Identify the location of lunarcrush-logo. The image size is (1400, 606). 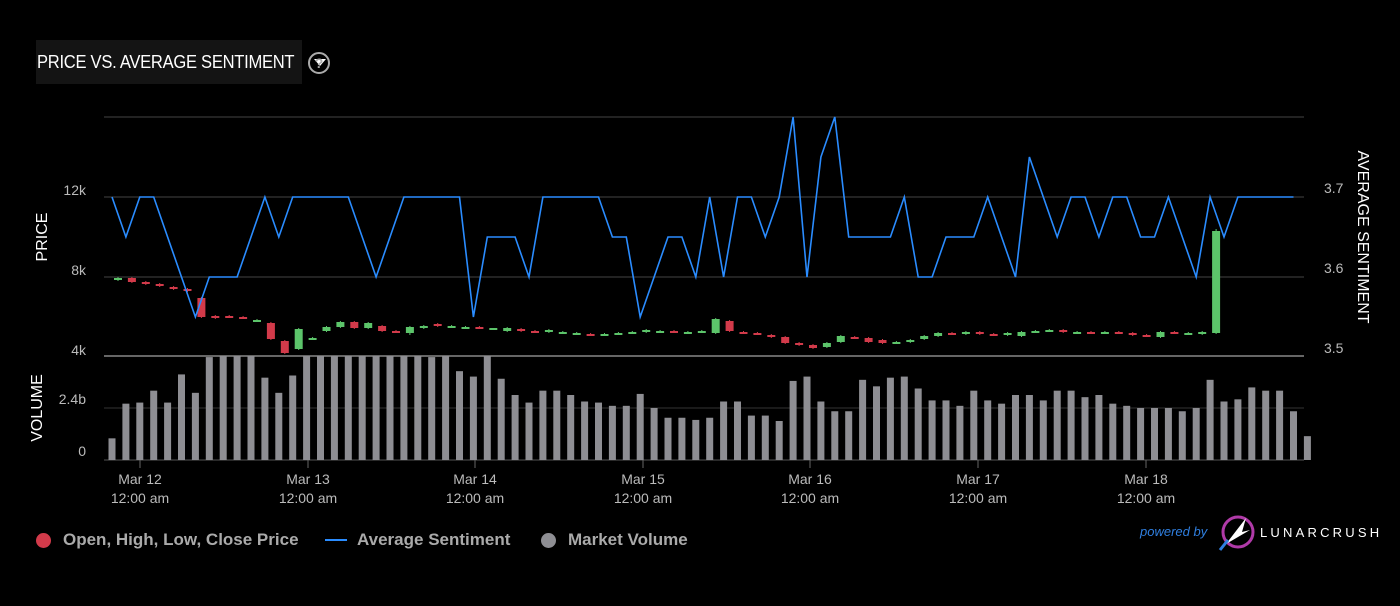
(1236, 532).